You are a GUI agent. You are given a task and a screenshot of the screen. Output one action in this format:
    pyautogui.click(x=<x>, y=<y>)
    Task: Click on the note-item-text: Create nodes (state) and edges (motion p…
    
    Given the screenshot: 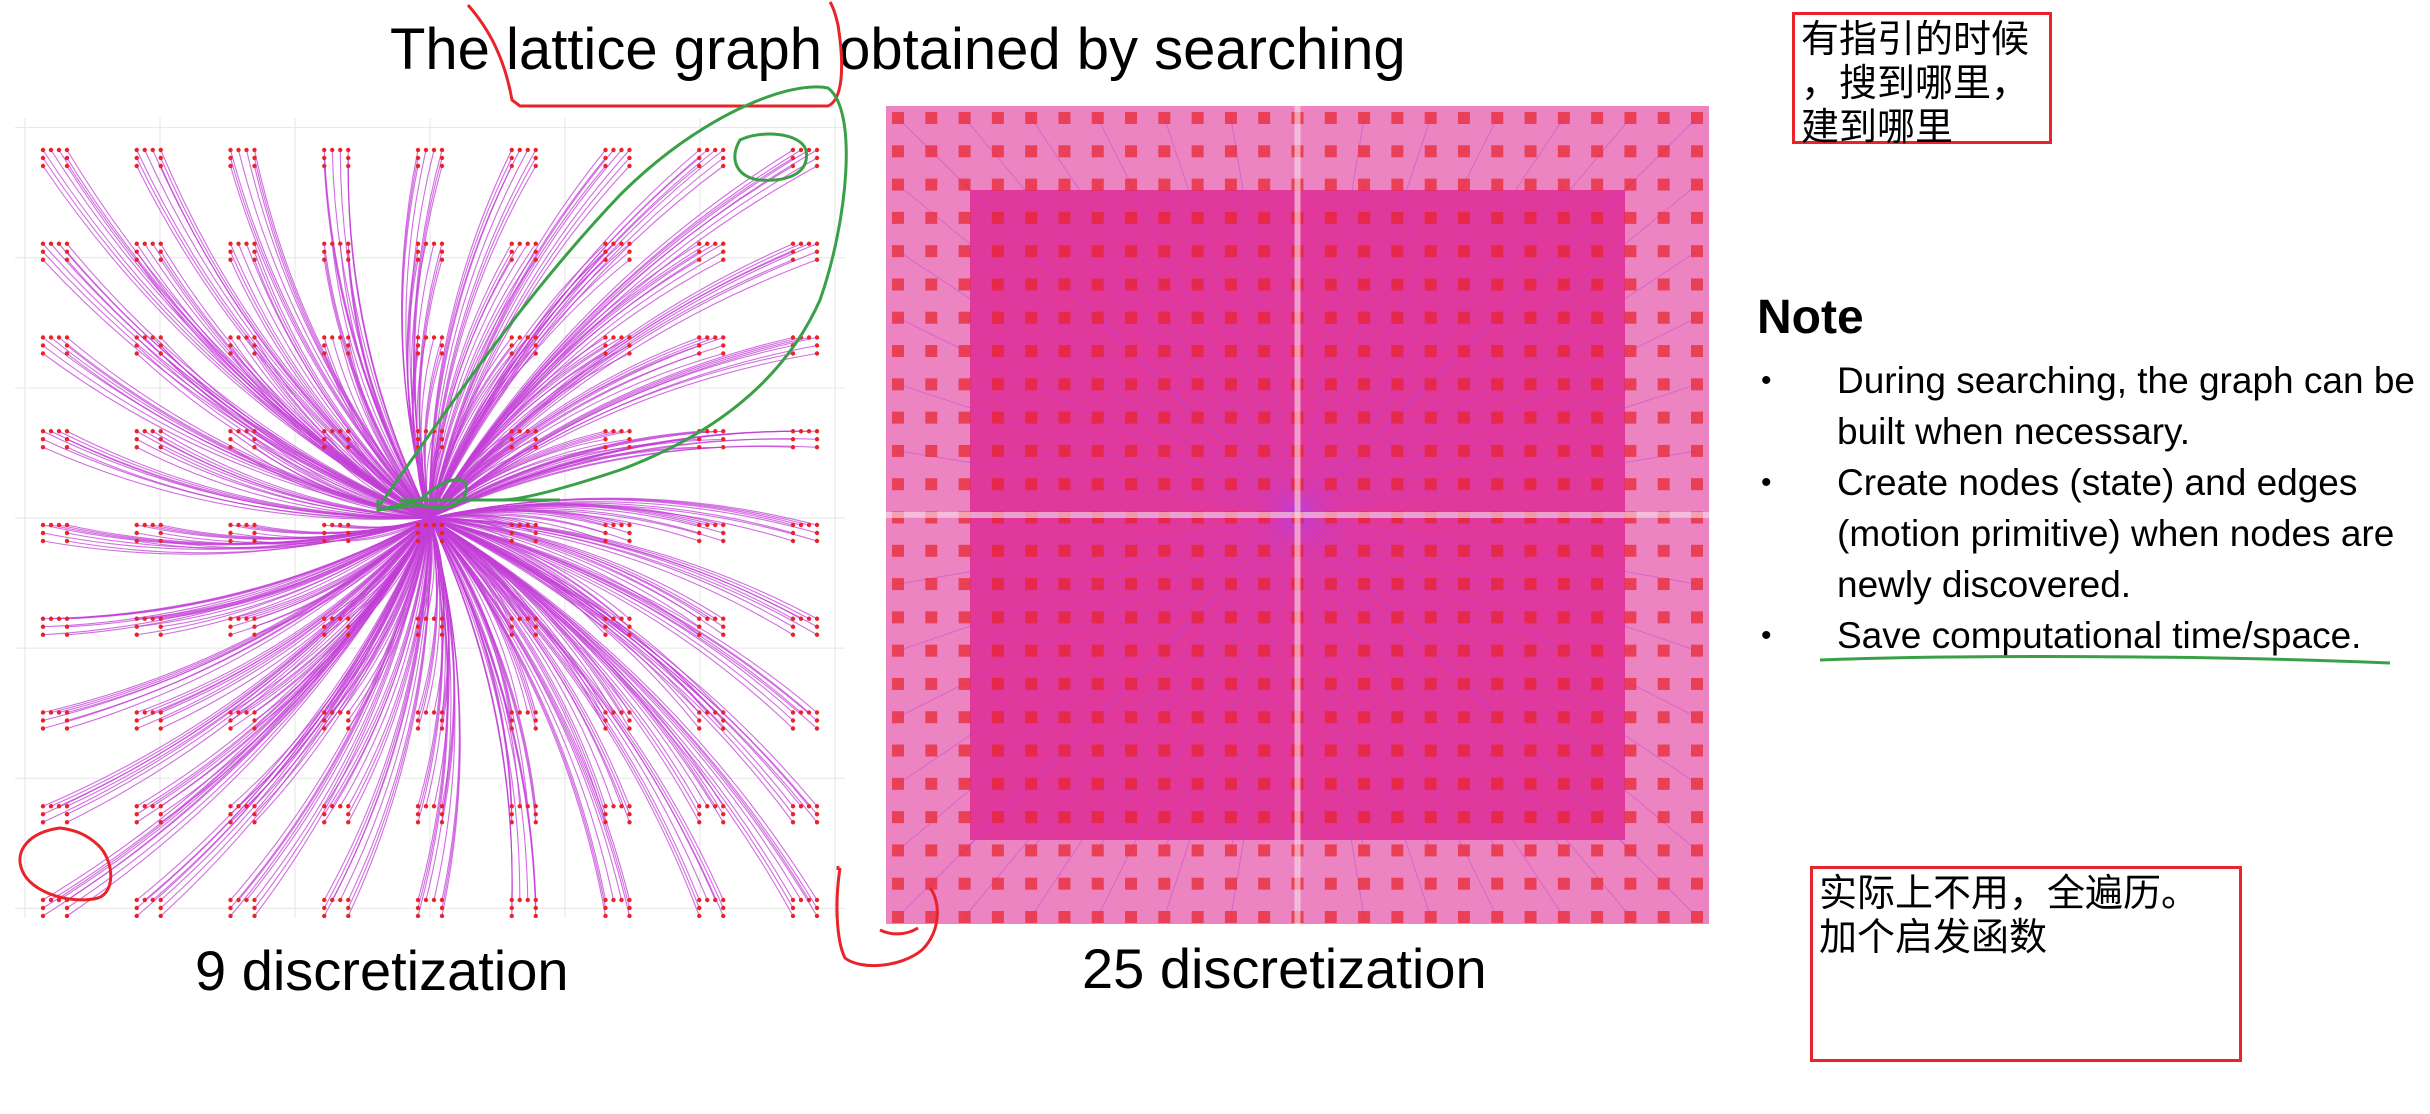 What is the action you would take?
    pyautogui.click(x=2116, y=533)
    